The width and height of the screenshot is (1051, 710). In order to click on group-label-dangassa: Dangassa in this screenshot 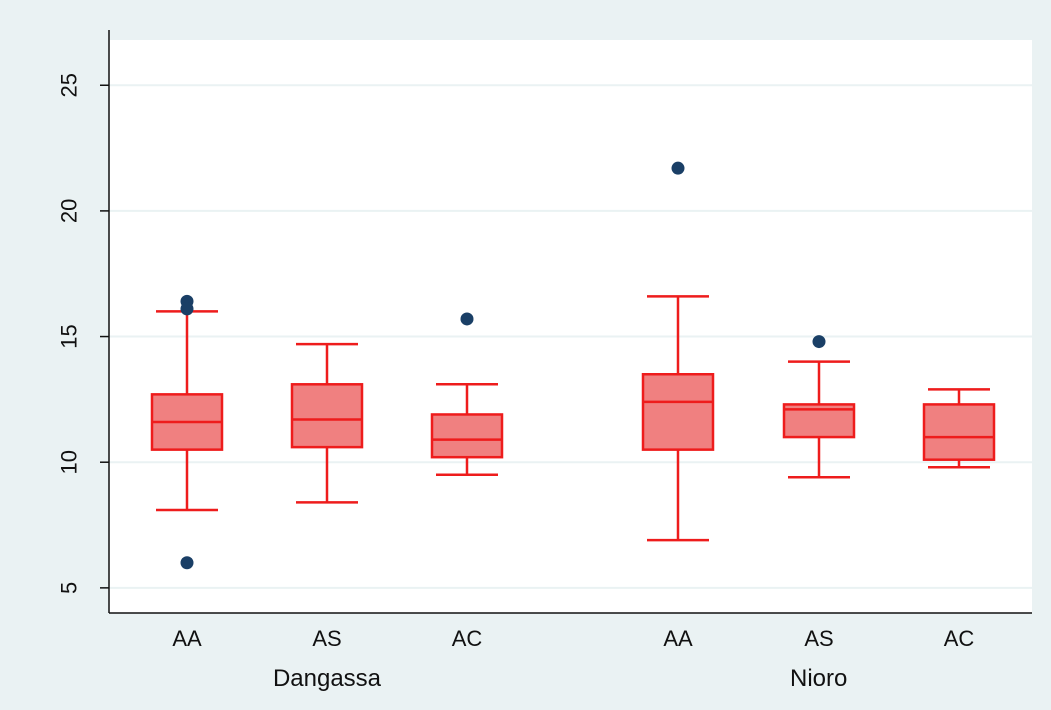, I will do `click(327, 678)`.